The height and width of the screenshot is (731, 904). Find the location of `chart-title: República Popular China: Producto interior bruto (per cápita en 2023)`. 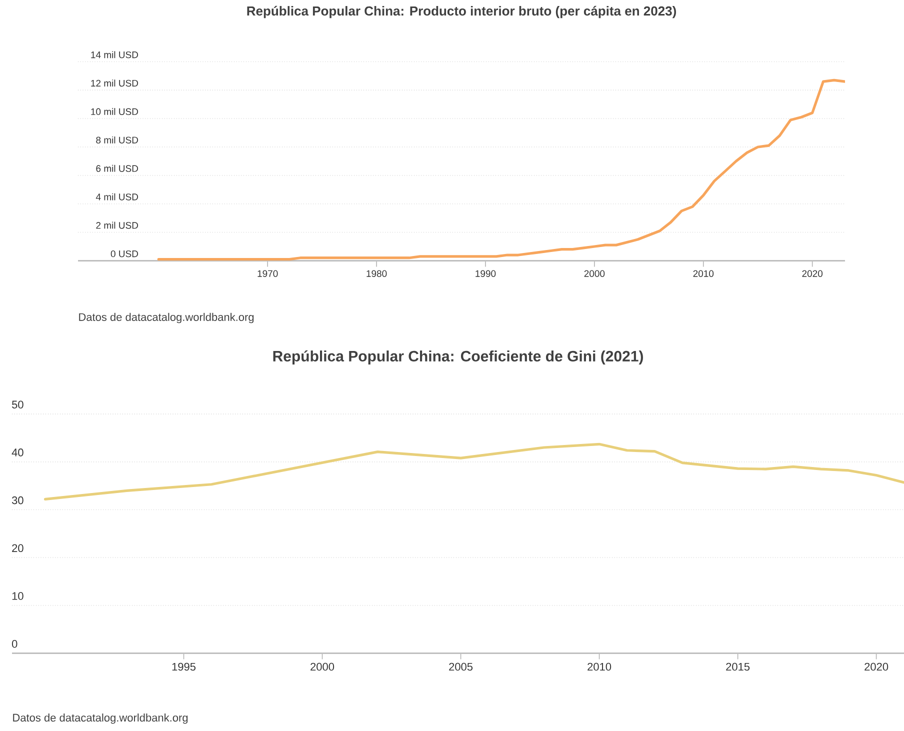

chart-title: República Popular China: Producto interior bruto (per cápita en 2023) is located at coordinates (461, 12).